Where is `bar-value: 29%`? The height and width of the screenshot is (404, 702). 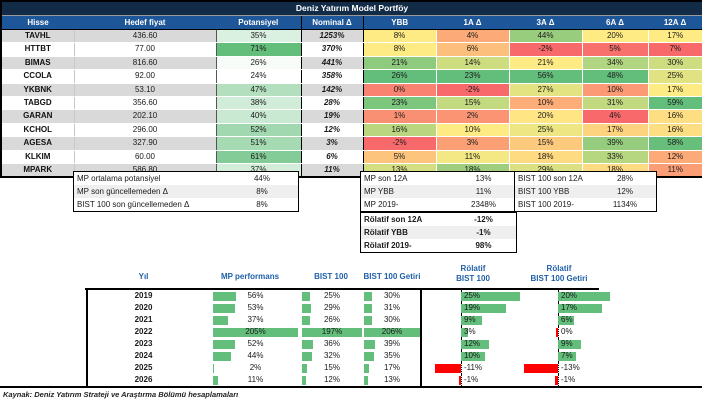 bar-value: 29% is located at coordinates (331, 307).